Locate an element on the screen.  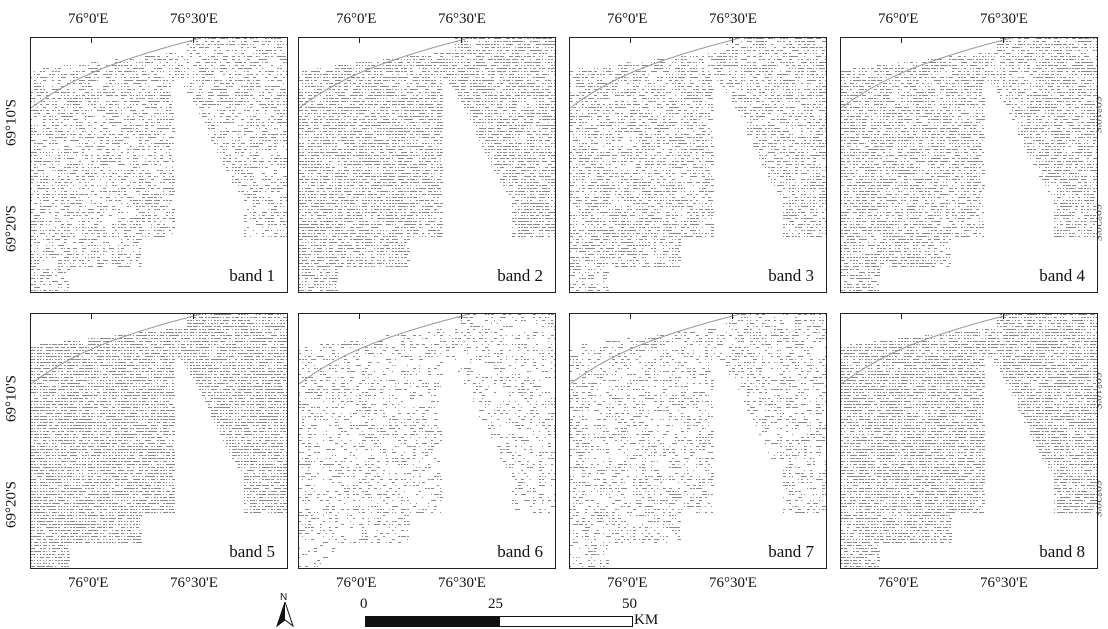
band-label: band 2 is located at coordinates (520, 276).